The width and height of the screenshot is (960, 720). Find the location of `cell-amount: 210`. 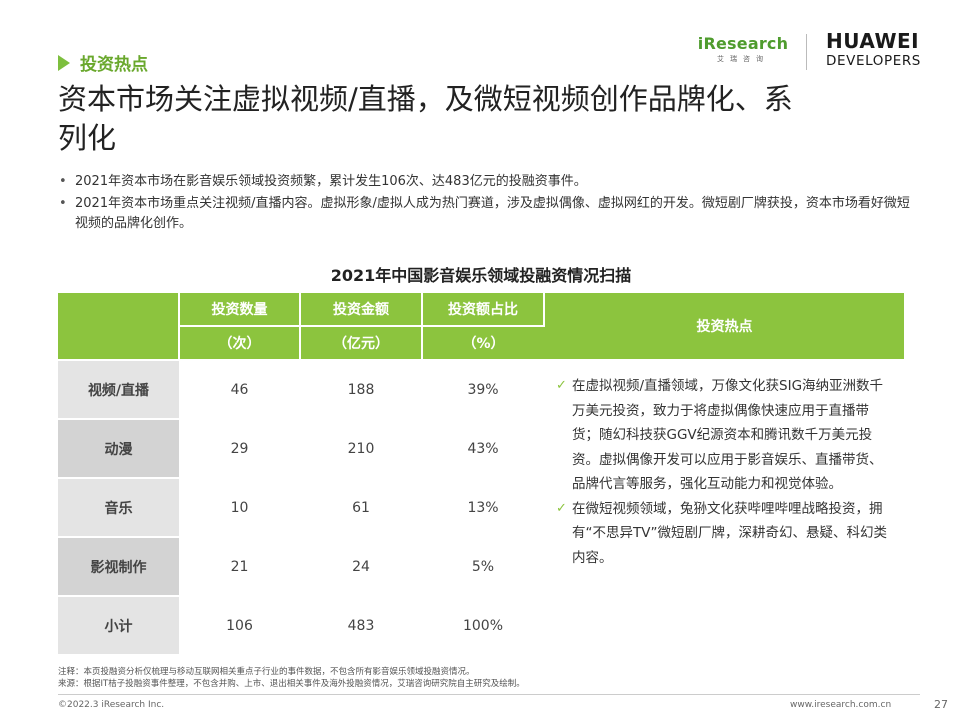

cell-amount: 210 is located at coordinates (361, 448).